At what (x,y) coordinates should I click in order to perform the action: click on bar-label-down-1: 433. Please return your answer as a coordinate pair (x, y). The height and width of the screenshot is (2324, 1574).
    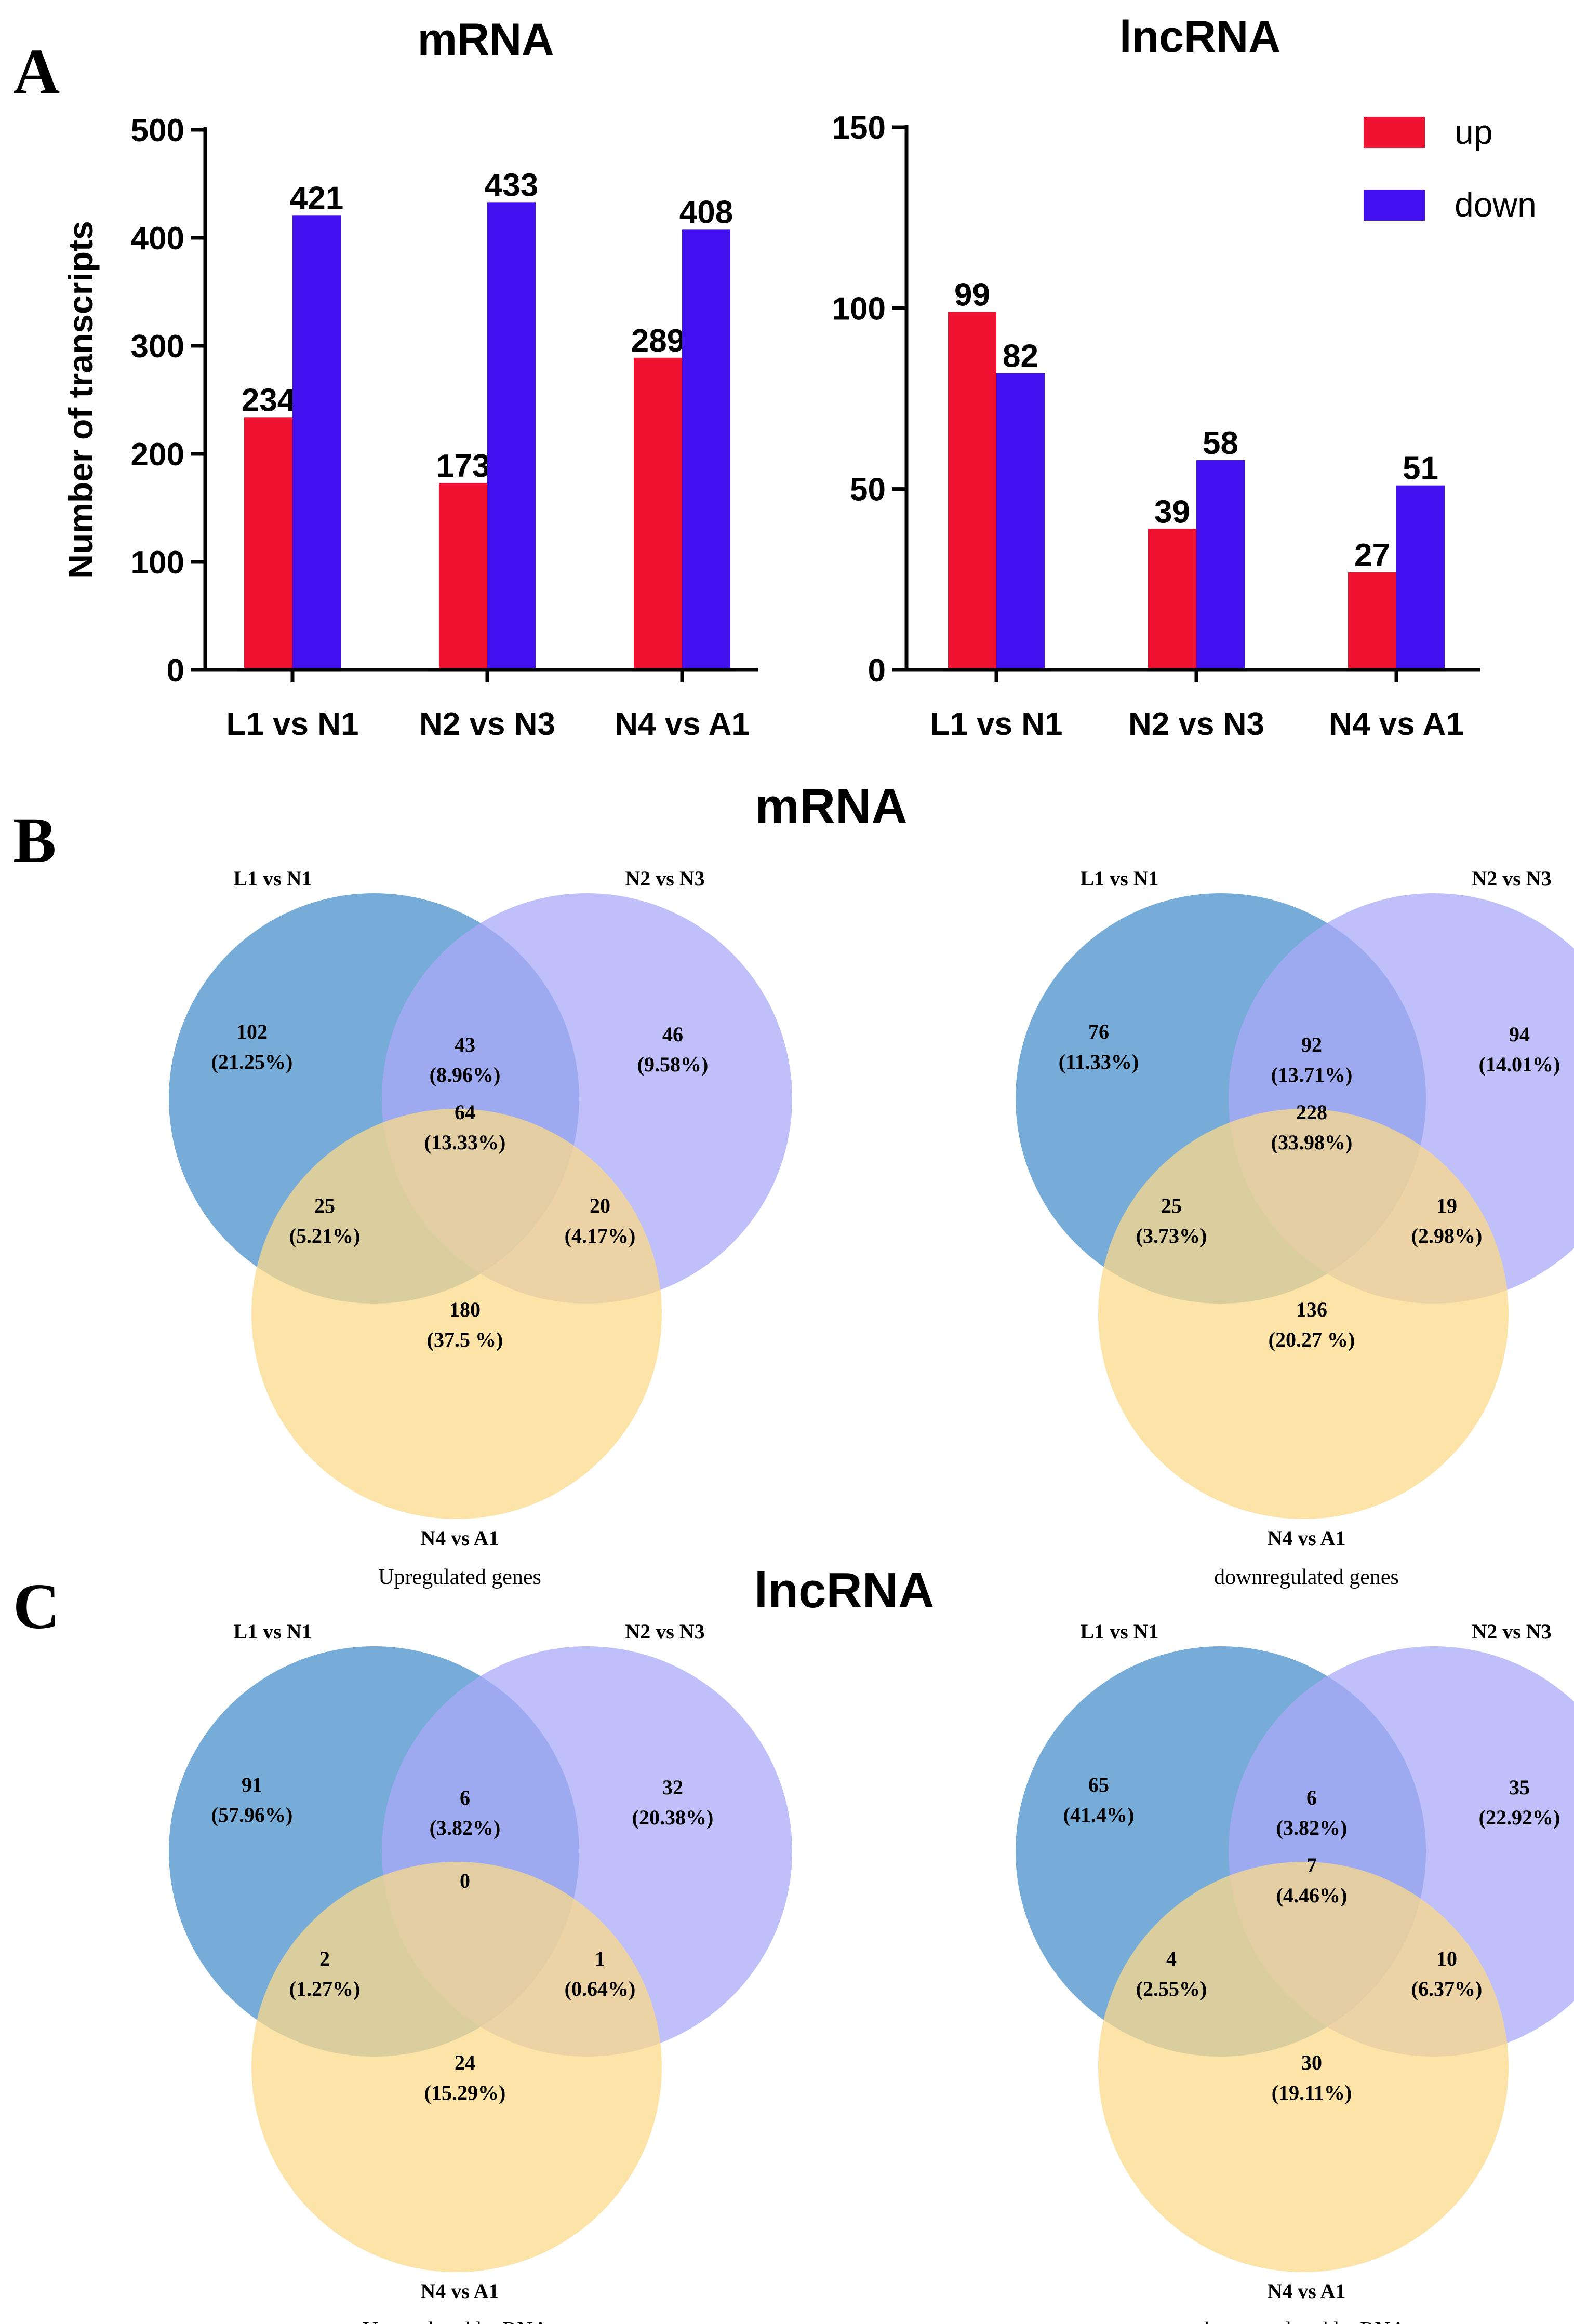
    Looking at the image, I should click on (511, 185).